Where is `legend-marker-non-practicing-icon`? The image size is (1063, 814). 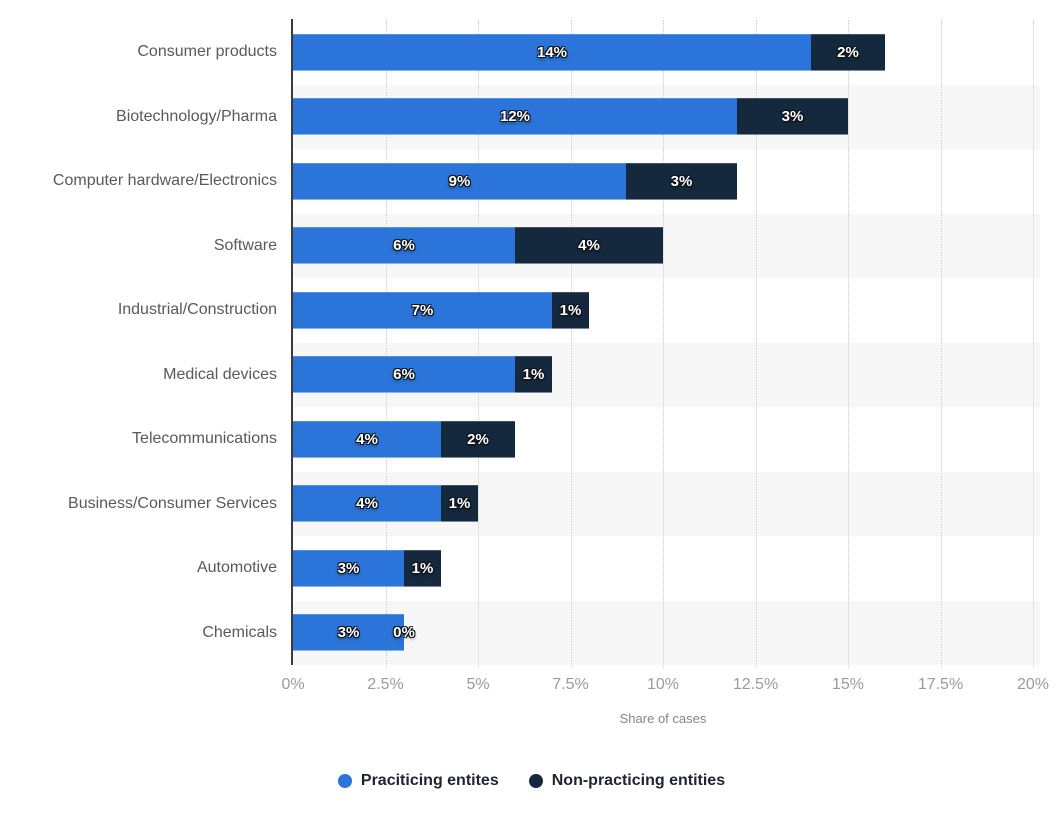 legend-marker-non-practicing-icon is located at coordinates (535, 781).